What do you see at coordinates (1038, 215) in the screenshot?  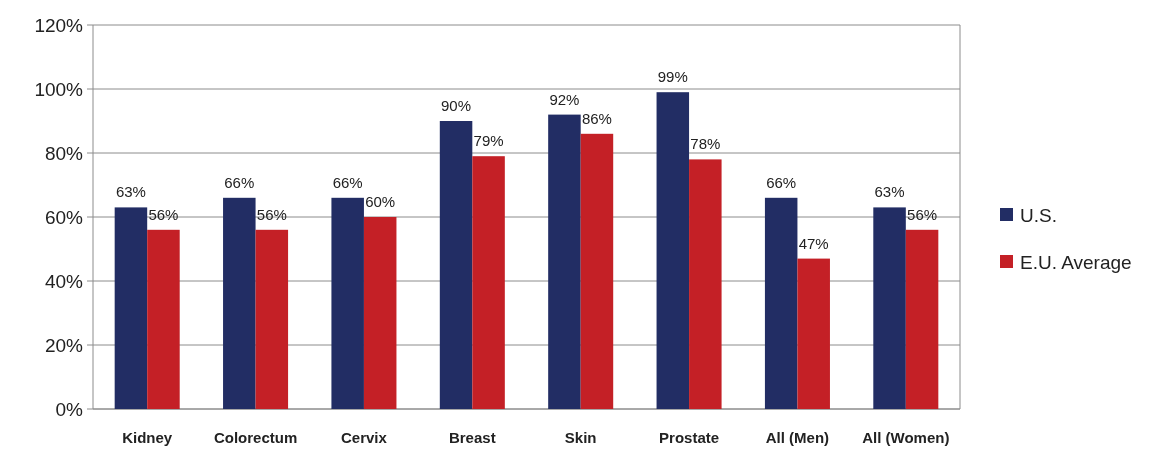 I see `legend-label: U.S.` at bounding box center [1038, 215].